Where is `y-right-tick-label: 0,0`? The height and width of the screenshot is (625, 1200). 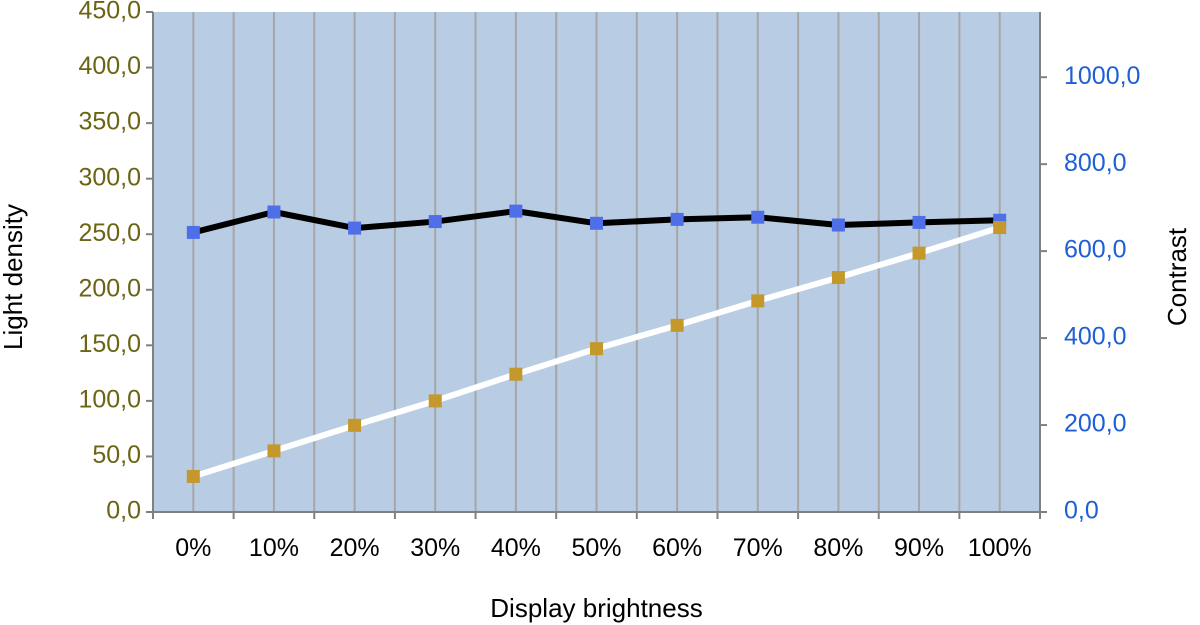
y-right-tick-label: 0,0 is located at coordinates (1081, 511).